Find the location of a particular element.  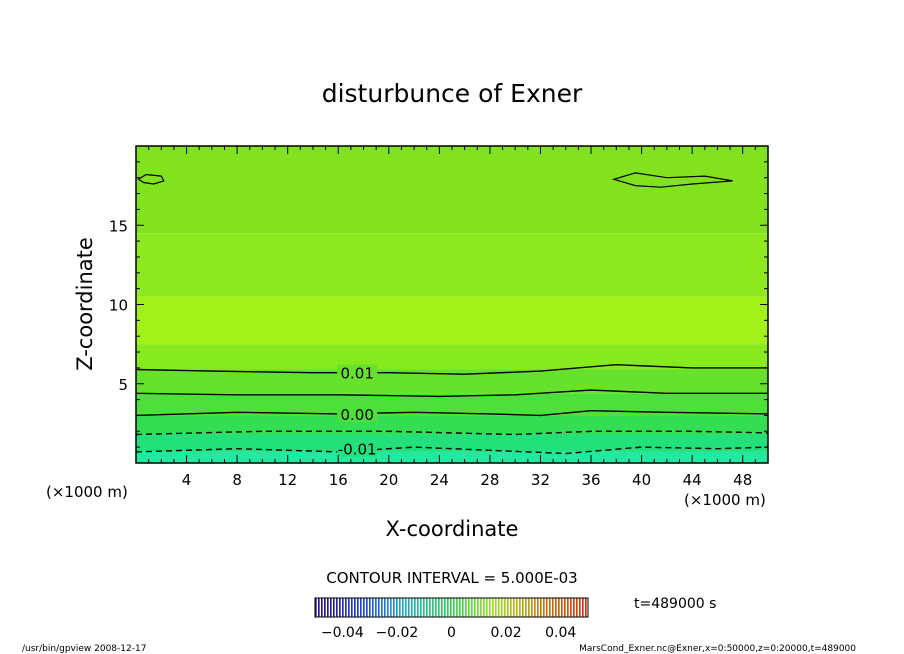

colorbar-tick-label: 0.04 is located at coordinates (560, 633).